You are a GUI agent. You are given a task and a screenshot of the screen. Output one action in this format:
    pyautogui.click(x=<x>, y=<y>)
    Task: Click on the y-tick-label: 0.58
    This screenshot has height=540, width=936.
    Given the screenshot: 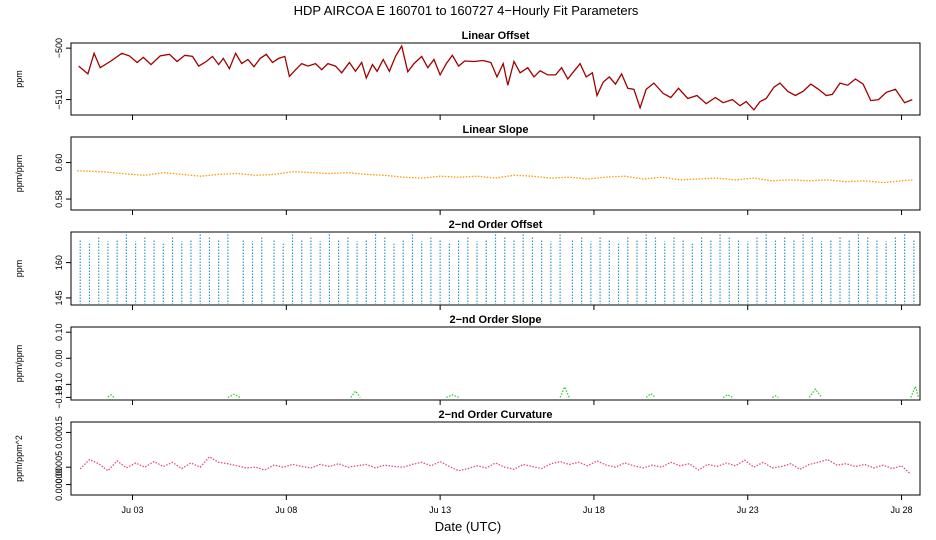 What is the action you would take?
    pyautogui.click(x=59, y=199)
    